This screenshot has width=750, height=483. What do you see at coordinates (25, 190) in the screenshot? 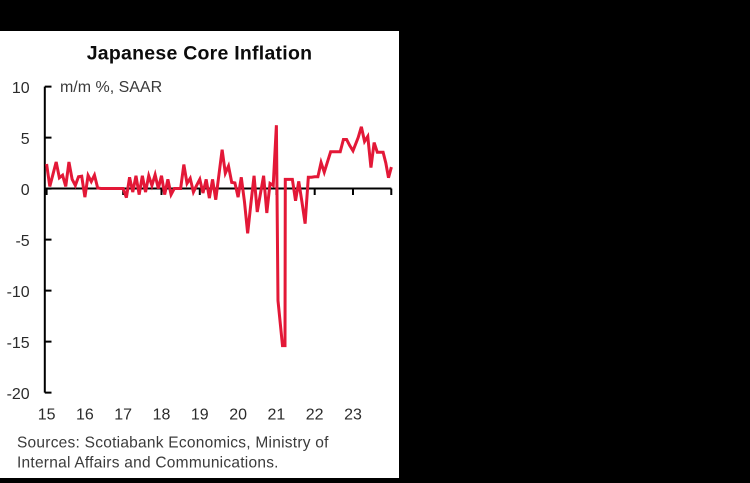
I see `svg-text: 0` at bounding box center [25, 190].